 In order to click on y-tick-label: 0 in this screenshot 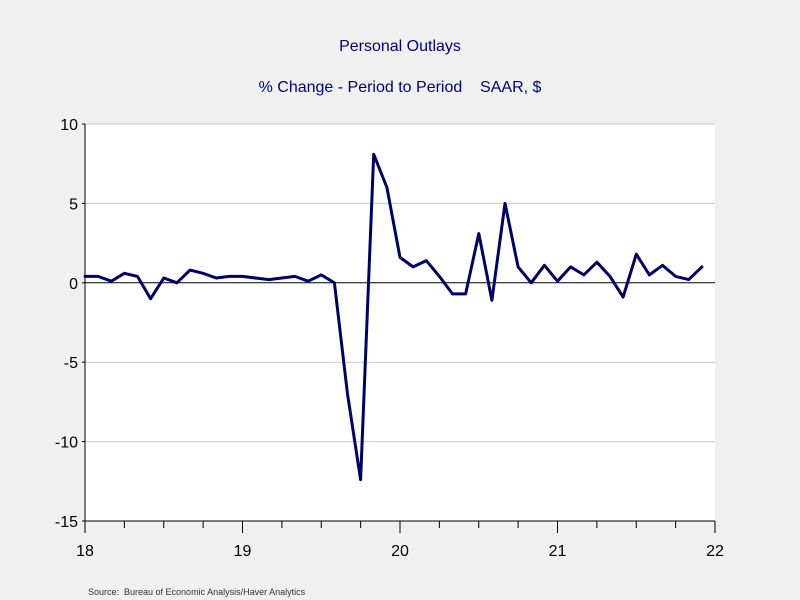, I will do `click(73, 284)`.